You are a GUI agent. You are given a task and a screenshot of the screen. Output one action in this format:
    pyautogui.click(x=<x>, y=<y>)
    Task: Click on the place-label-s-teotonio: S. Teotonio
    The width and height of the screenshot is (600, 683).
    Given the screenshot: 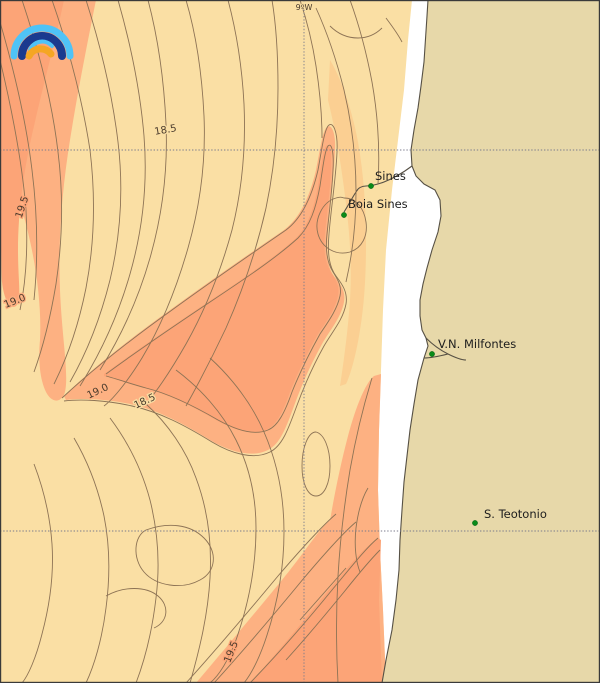 What is the action you would take?
    pyautogui.click(x=515, y=514)
    